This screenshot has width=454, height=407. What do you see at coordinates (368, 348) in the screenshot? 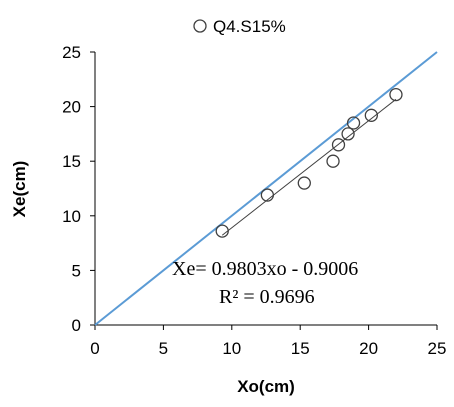
I see `x-tick-label: 20` at bounding box center [368, 348].